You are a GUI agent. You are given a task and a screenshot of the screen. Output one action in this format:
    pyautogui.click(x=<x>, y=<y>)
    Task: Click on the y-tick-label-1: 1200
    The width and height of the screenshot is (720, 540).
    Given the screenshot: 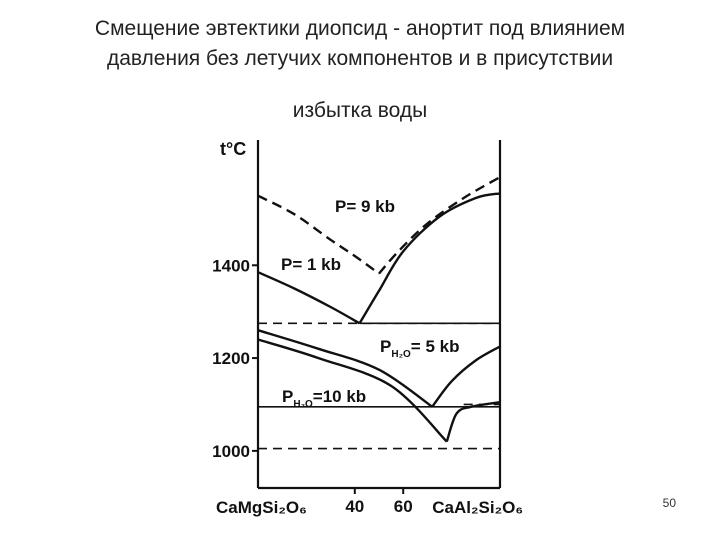 What is the action you would take?
    pyautogui.click(x=231, y=358)
    